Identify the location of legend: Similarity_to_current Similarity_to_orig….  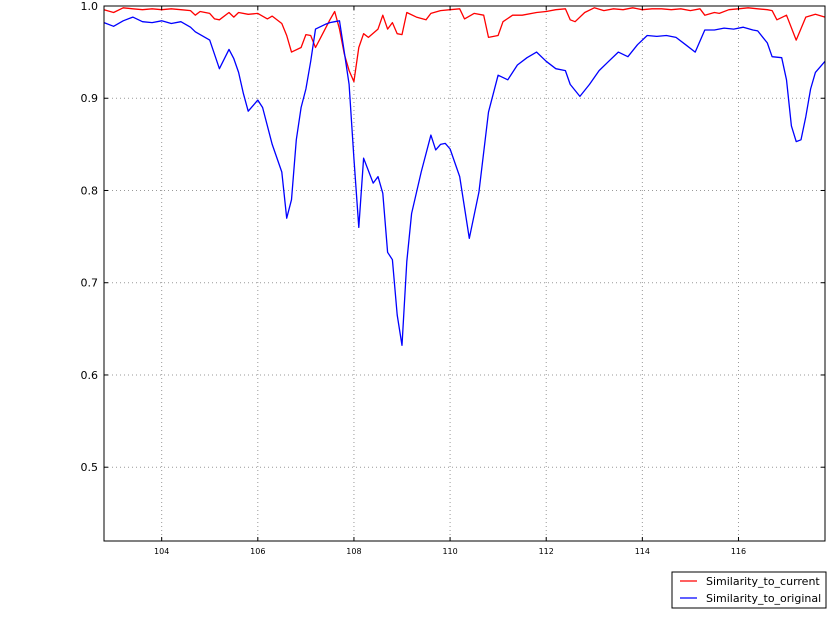
(749, 590).